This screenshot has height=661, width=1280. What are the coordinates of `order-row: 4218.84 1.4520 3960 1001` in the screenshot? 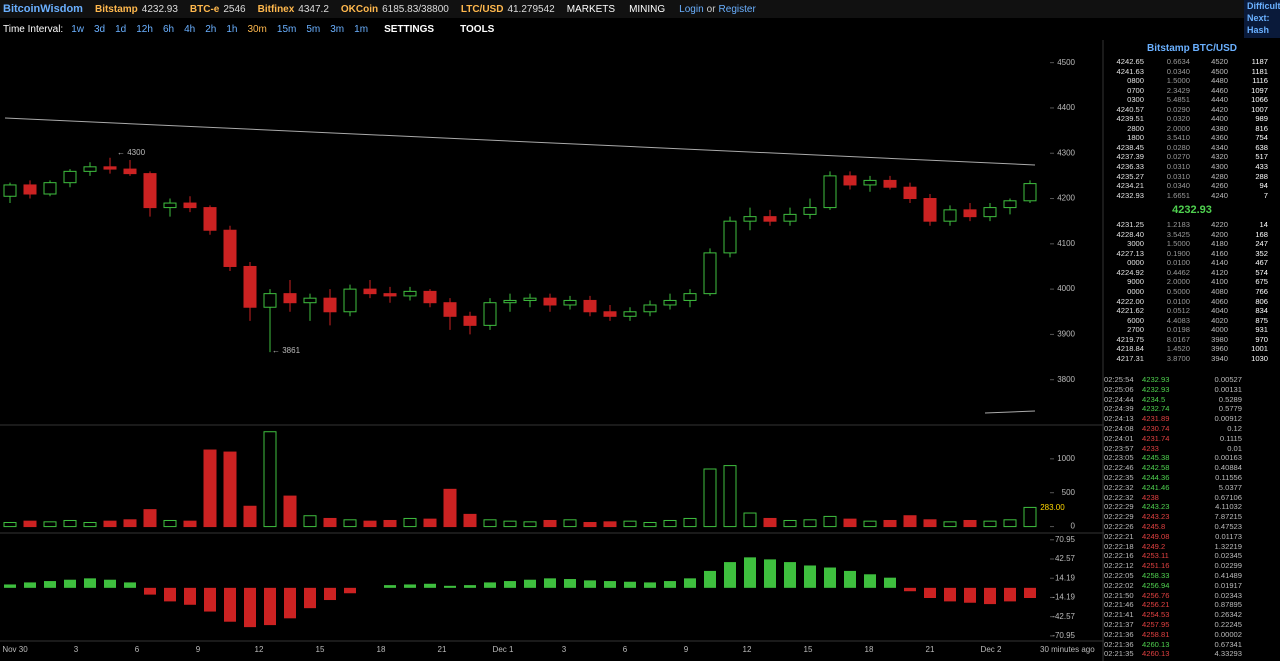 It's located at (1192, 349).